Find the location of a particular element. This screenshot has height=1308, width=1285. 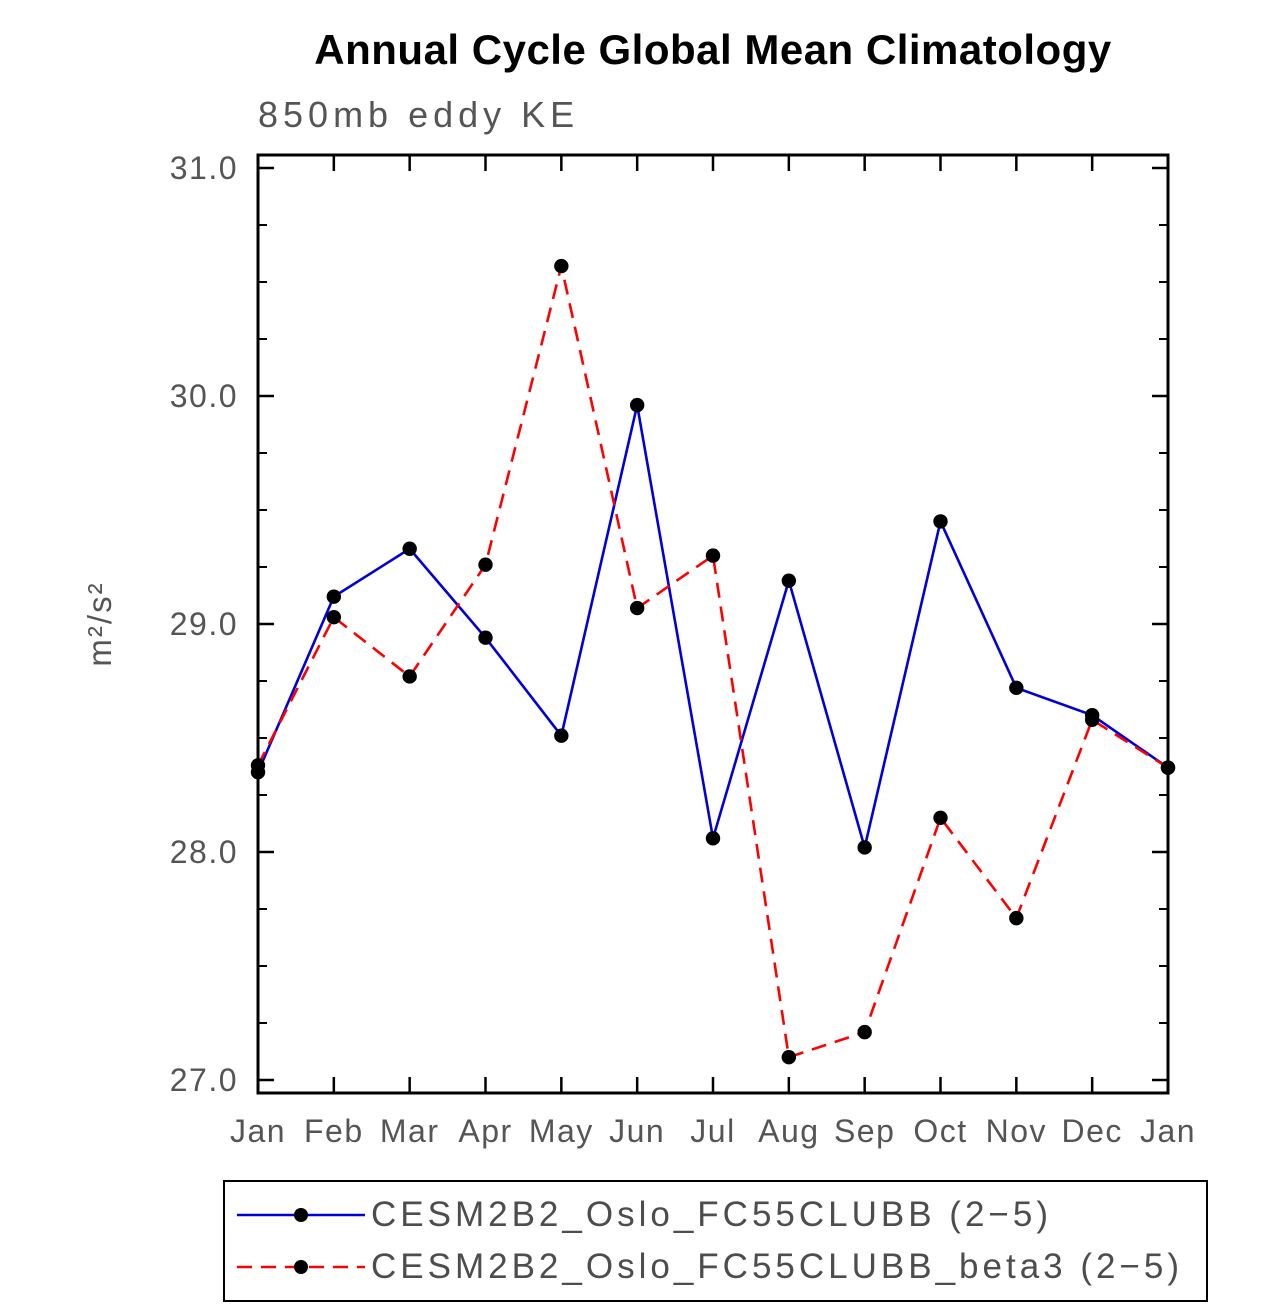

x-tick-label: Nov is located at coordinates (1016, 1131).